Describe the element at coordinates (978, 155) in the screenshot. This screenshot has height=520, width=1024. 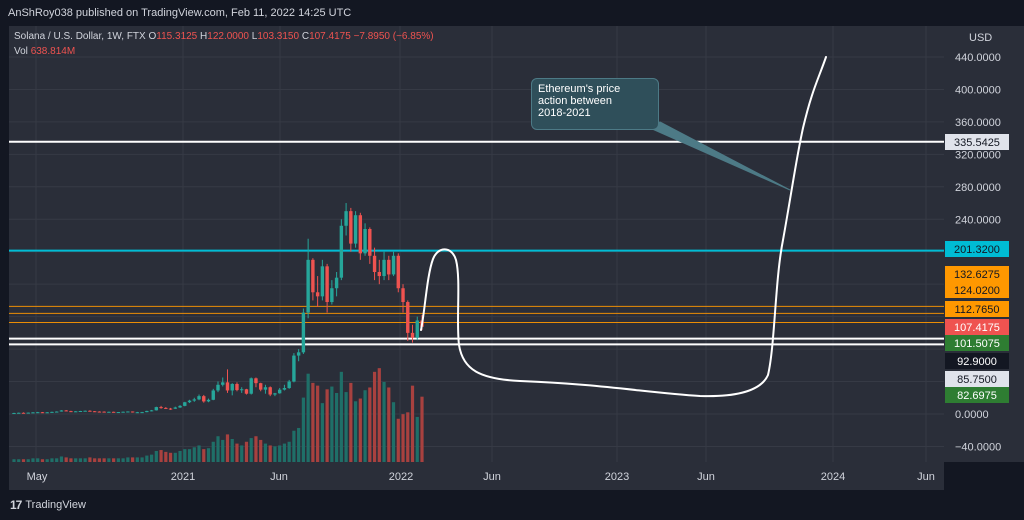
I see `price-tick-label: 320.0000` at that location.